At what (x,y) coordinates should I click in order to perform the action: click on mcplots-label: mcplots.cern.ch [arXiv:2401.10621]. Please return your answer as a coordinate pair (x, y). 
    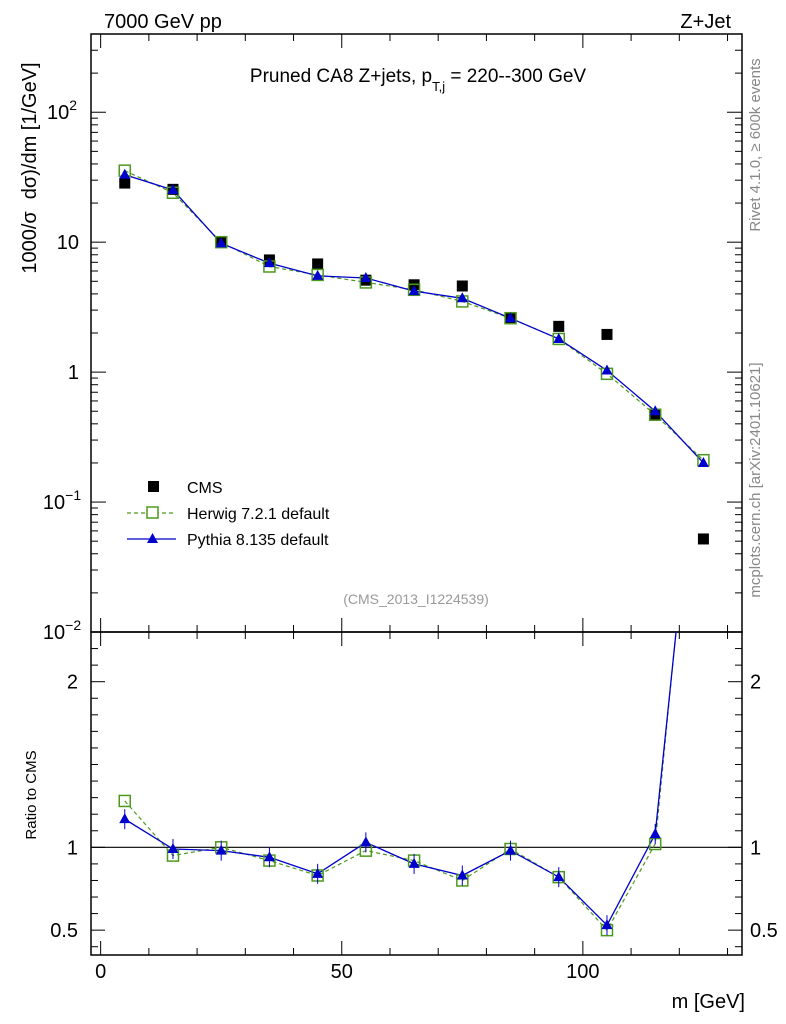
    Looking at the image, I should click on (755, 479).